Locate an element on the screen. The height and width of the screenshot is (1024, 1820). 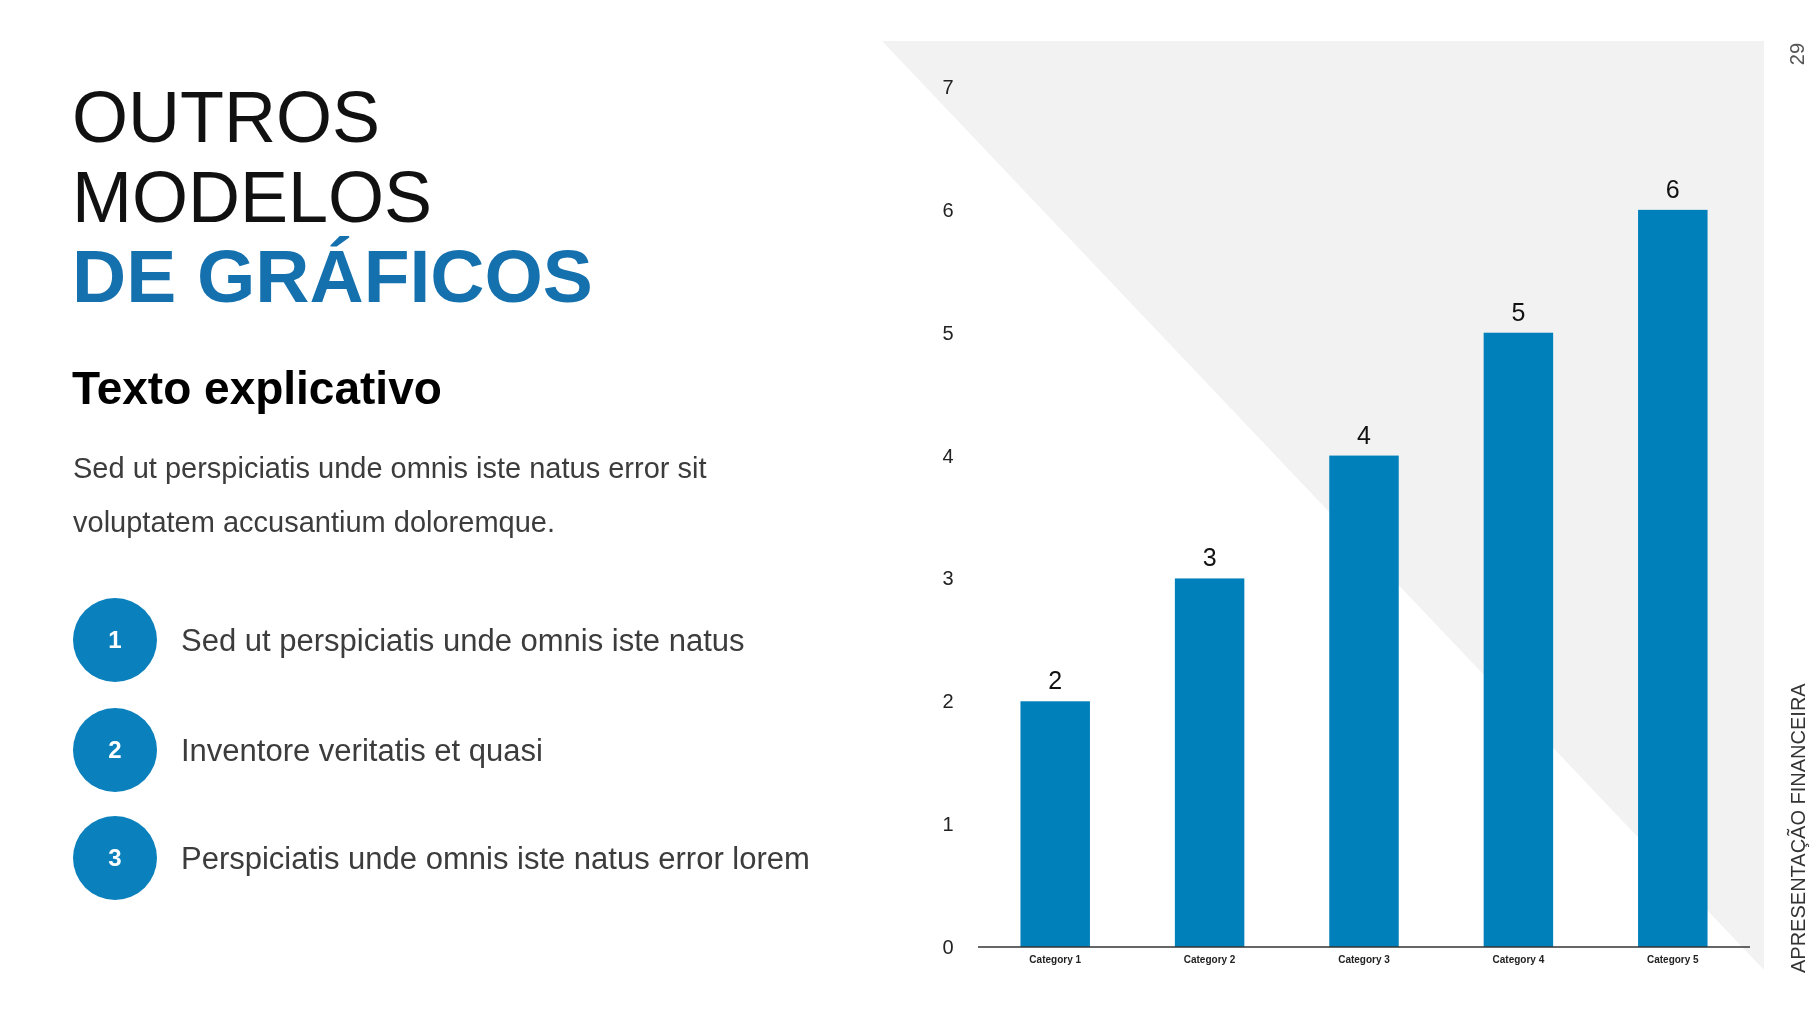
data-label: 6 is located at coordinates (1672, 188).